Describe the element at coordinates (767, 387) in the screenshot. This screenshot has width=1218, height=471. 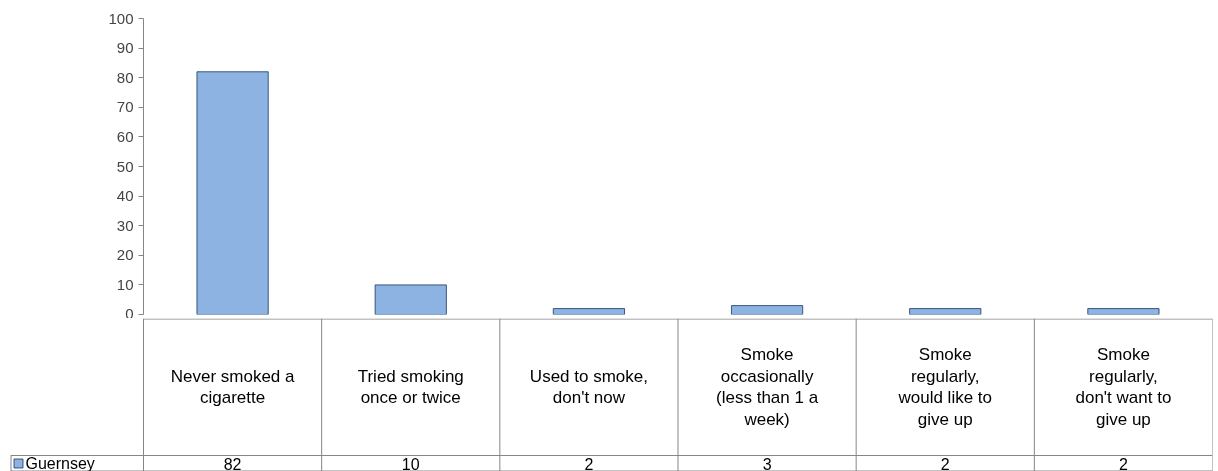
I see `x-tick-label: Smoke occasionally (less than 1 a week)` at that location.